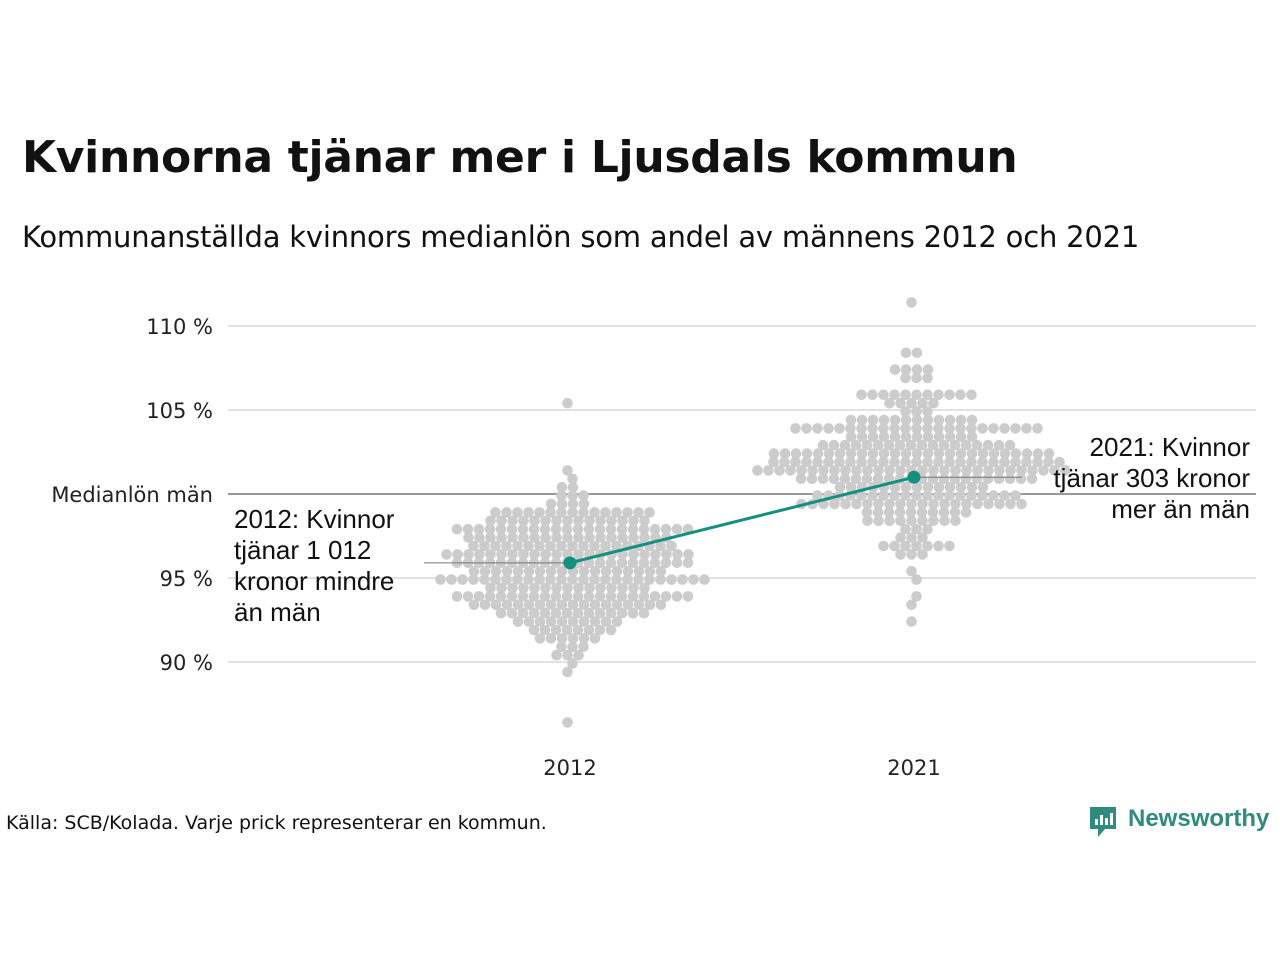 The height and width of the screenshot is (960, 1280). Describe the element at coordinates (1151, 478) in the screenshot. I see `annotation-2021-line: tjänar 303 kronor` at that location.